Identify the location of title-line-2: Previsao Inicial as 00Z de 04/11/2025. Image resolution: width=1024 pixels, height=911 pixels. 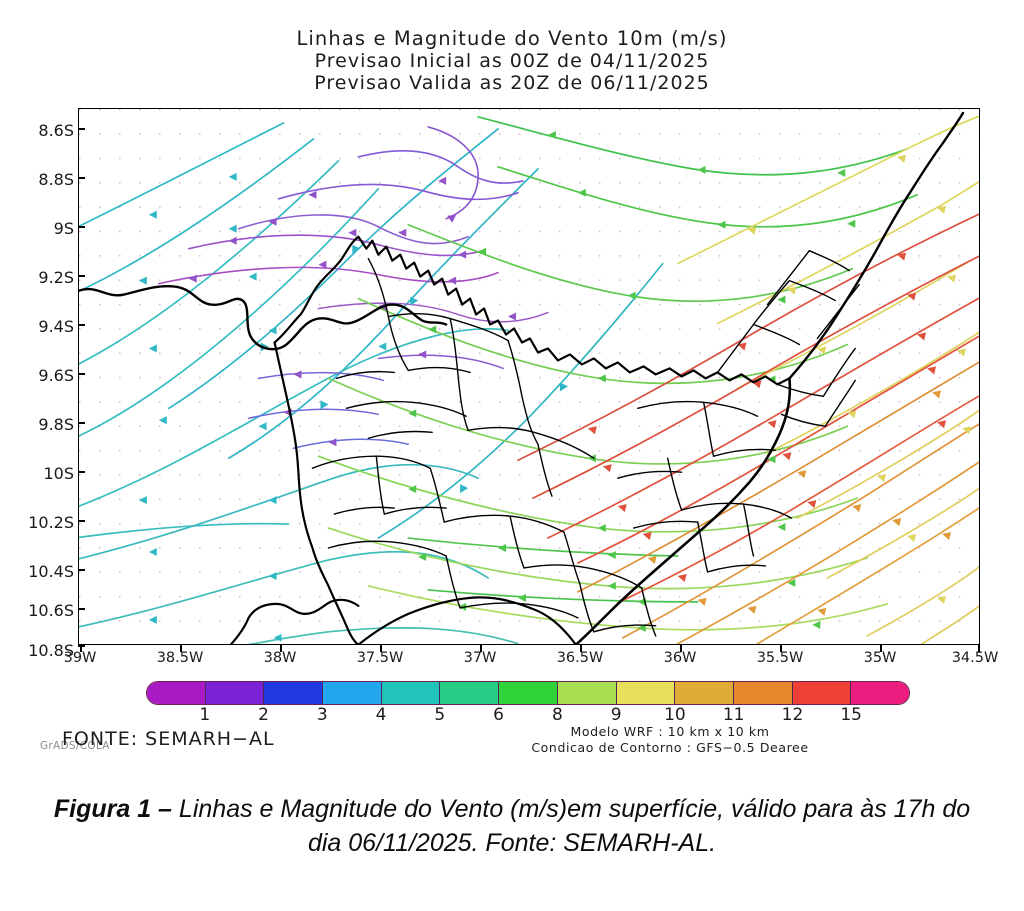
(512, 61).